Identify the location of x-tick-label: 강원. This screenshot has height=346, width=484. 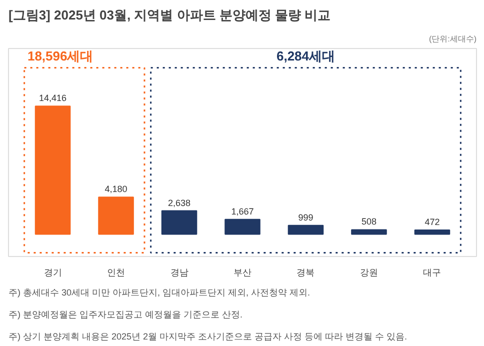
(369, 273).